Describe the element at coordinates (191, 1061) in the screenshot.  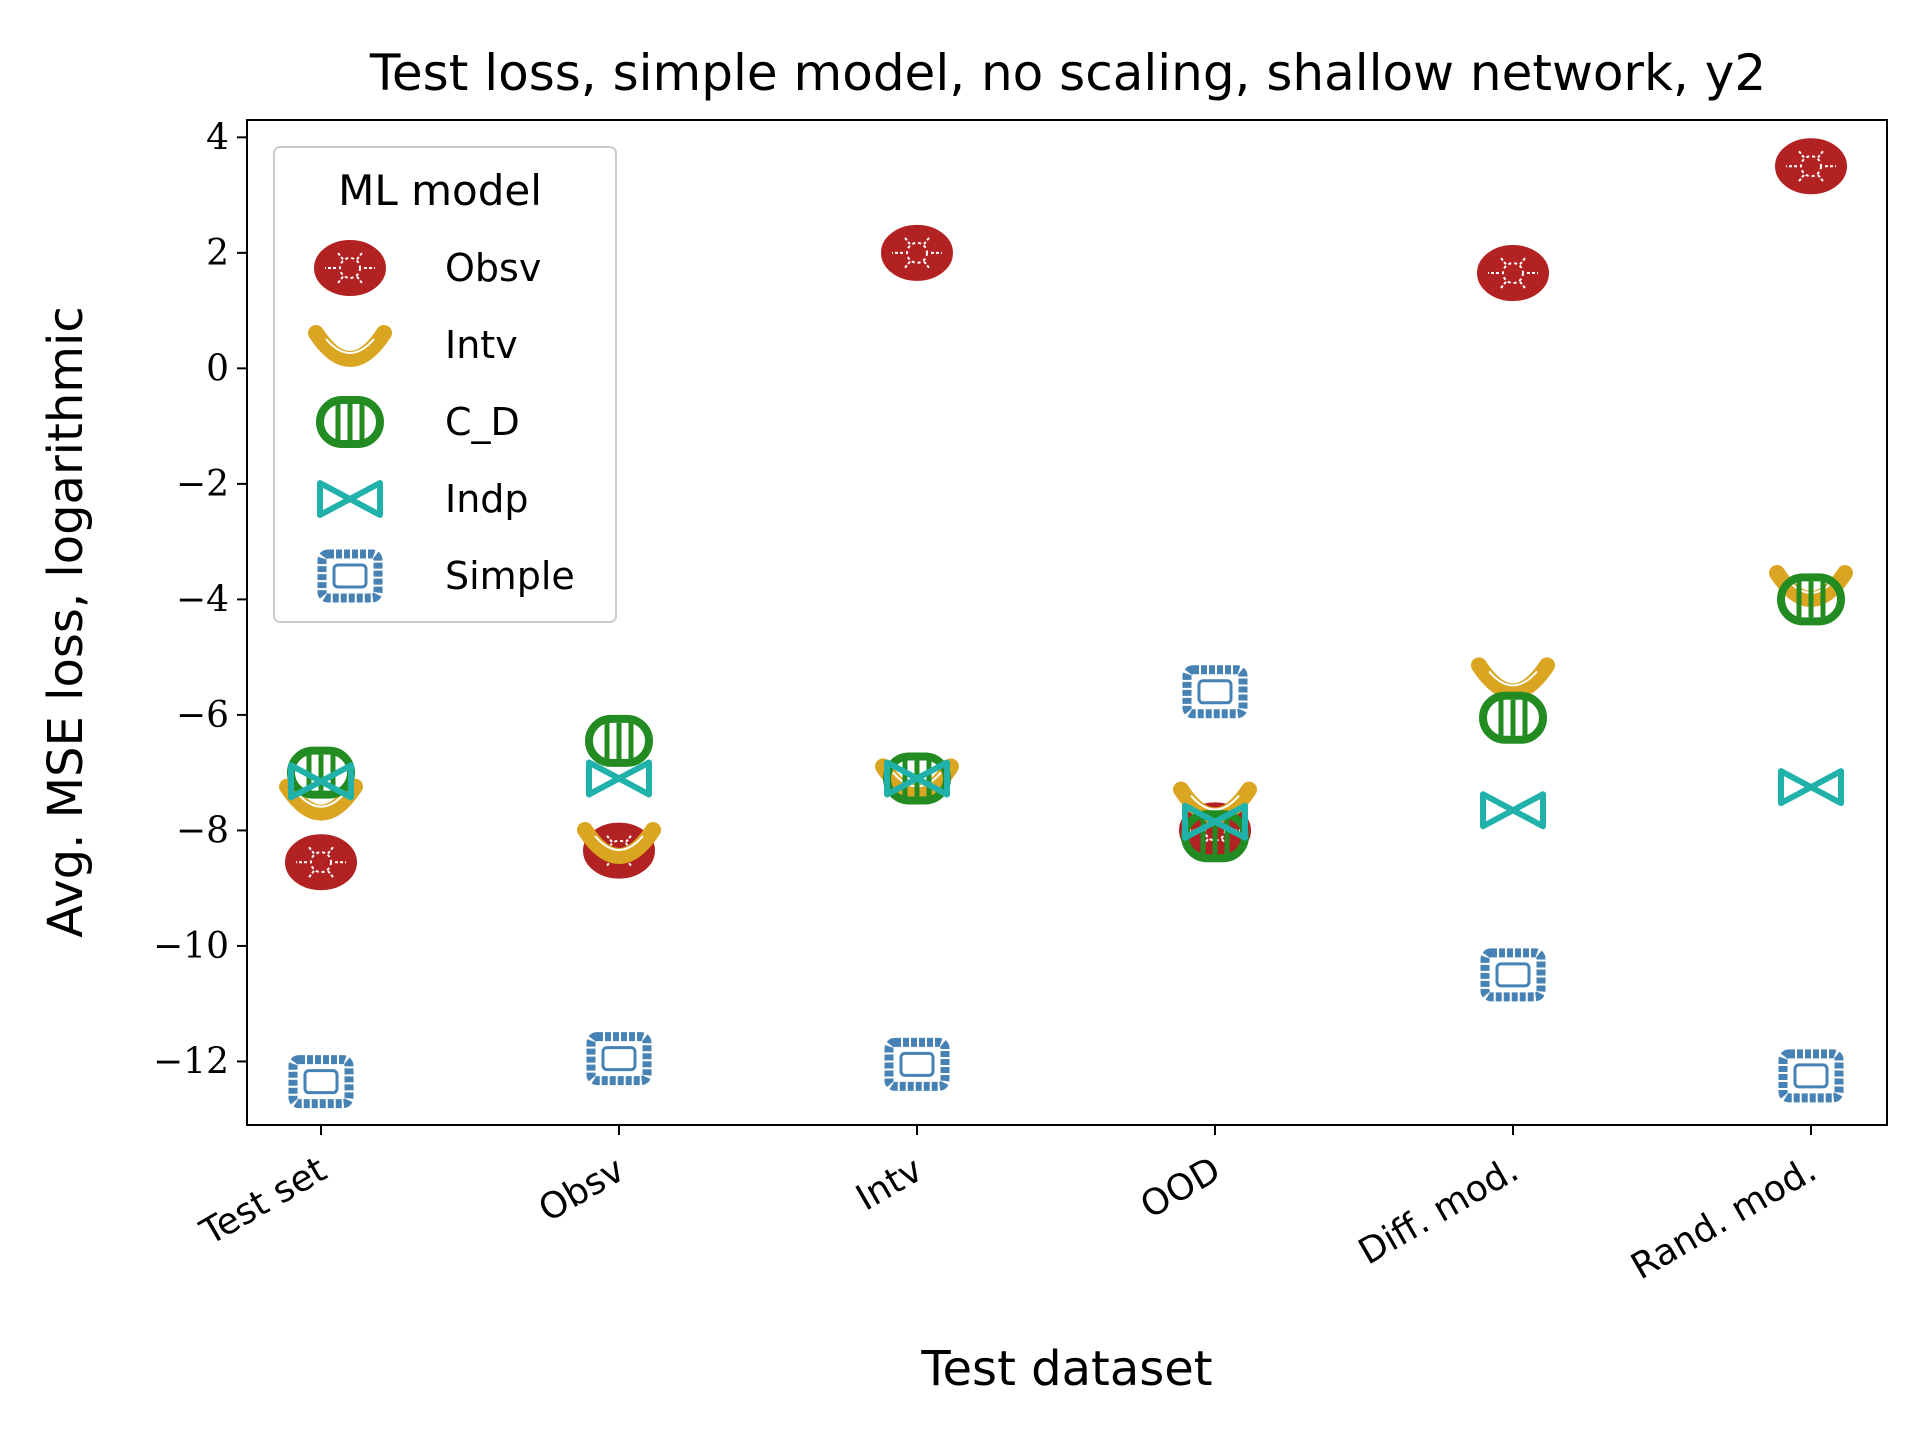
I see `y-tick-label: −12` at that location.